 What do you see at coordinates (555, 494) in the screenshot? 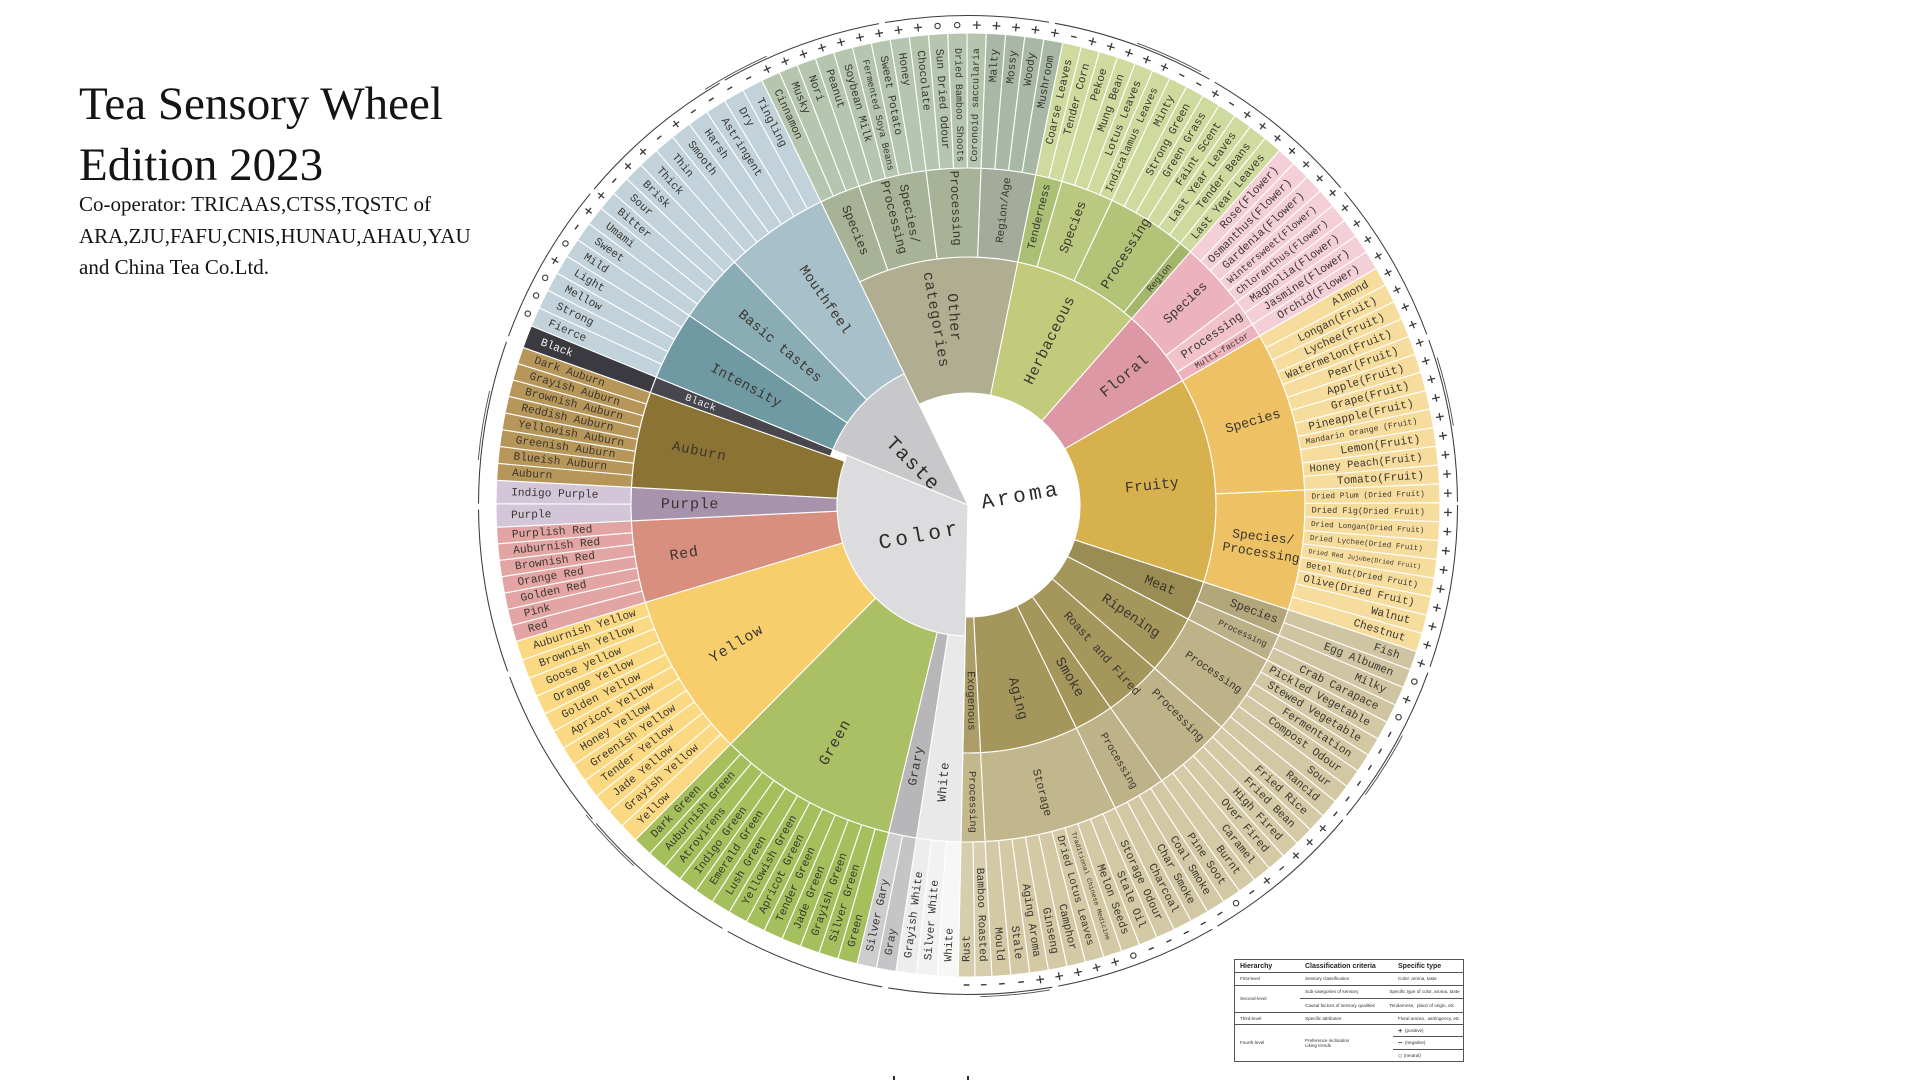
I see `svg-text: Indigo Purple` at bounding box center [555, 494].